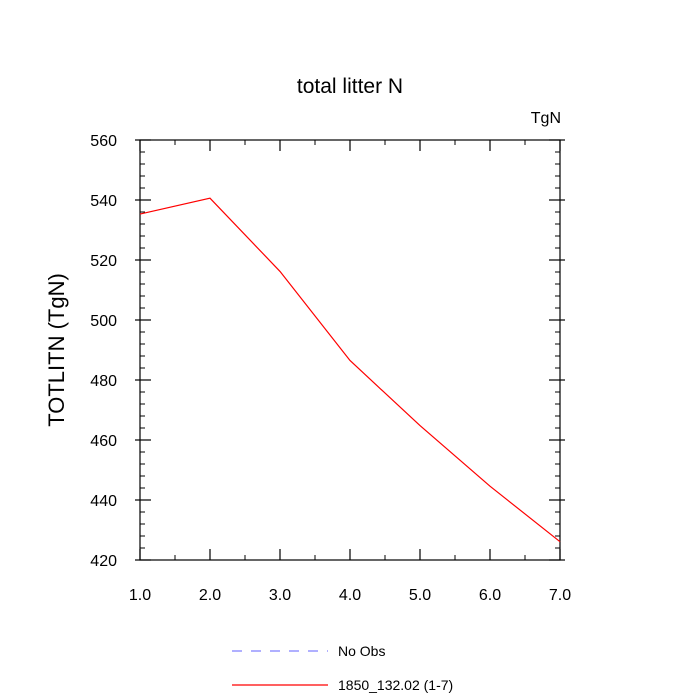 The width and height of the screenshot is (700, 700). Describe the element at coordinates (103, 381) in the screenshot. I see `y-tick-label: 480` at that location.